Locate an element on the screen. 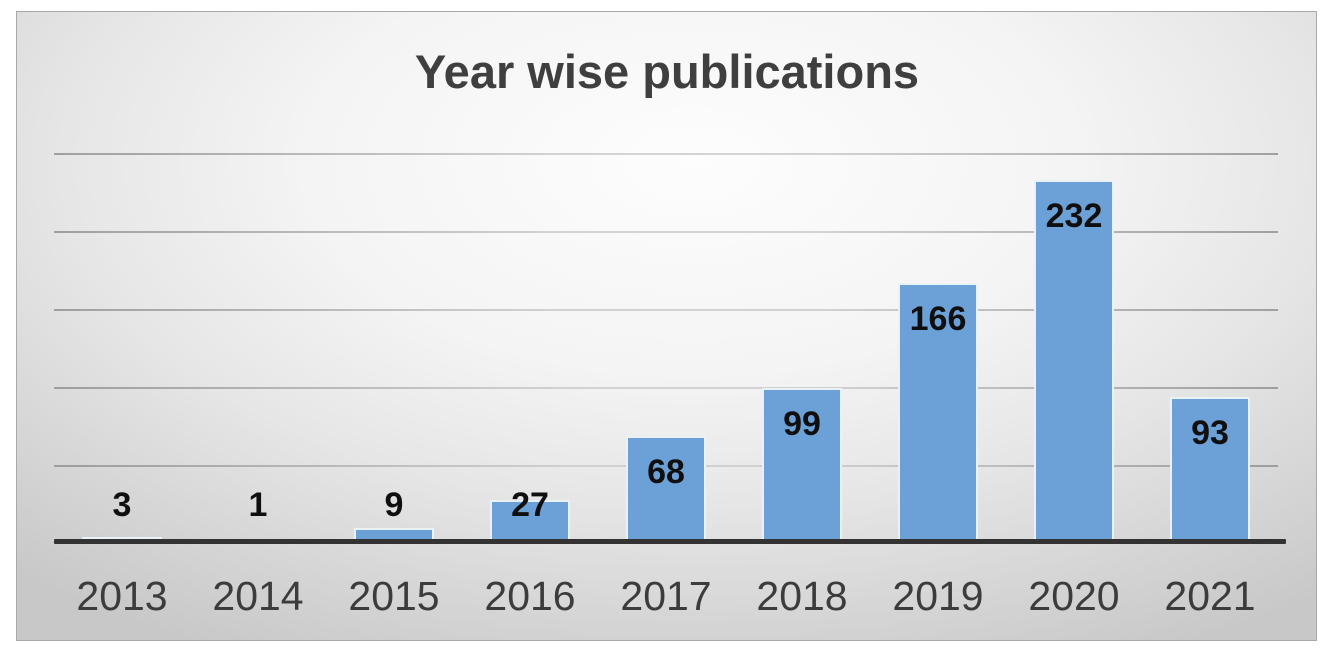 The width and height of the screenshot is (1333, 656). x-axis-tick-label-2014: 2014 is located at coordinates (258, 596).